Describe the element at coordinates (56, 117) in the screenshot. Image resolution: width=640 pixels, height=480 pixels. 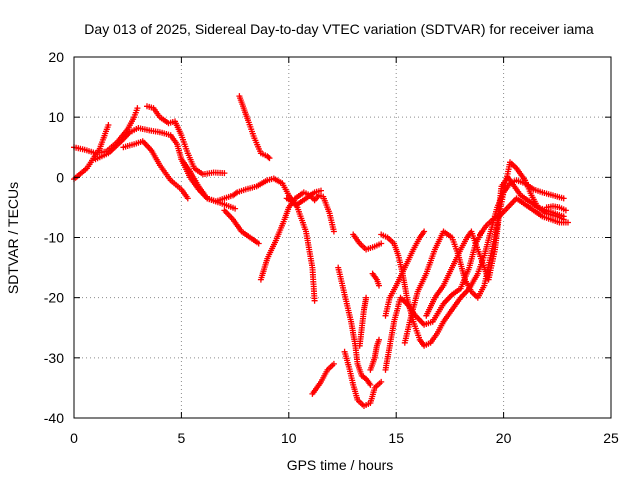
I see `y-tick-label: 10` at that location.